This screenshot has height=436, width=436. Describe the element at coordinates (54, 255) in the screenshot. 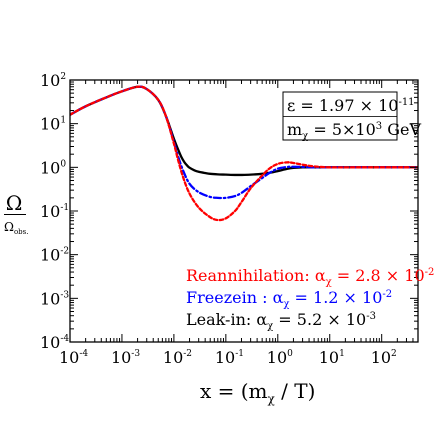

I see `y-tick-label: 10⁻²` at that location.